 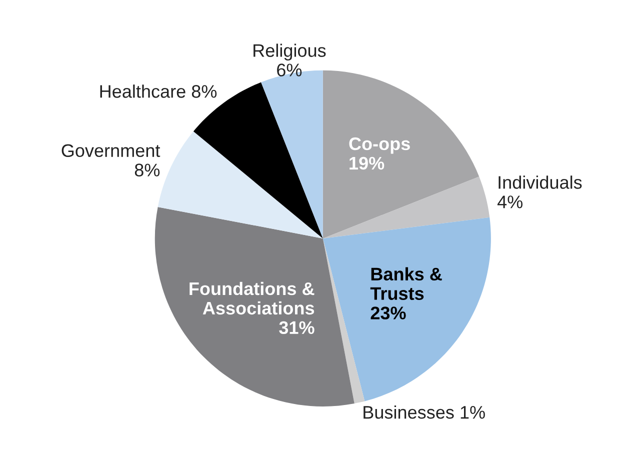 I want to click on slice-label: Businesses 1%, so click(x=424, y=412).